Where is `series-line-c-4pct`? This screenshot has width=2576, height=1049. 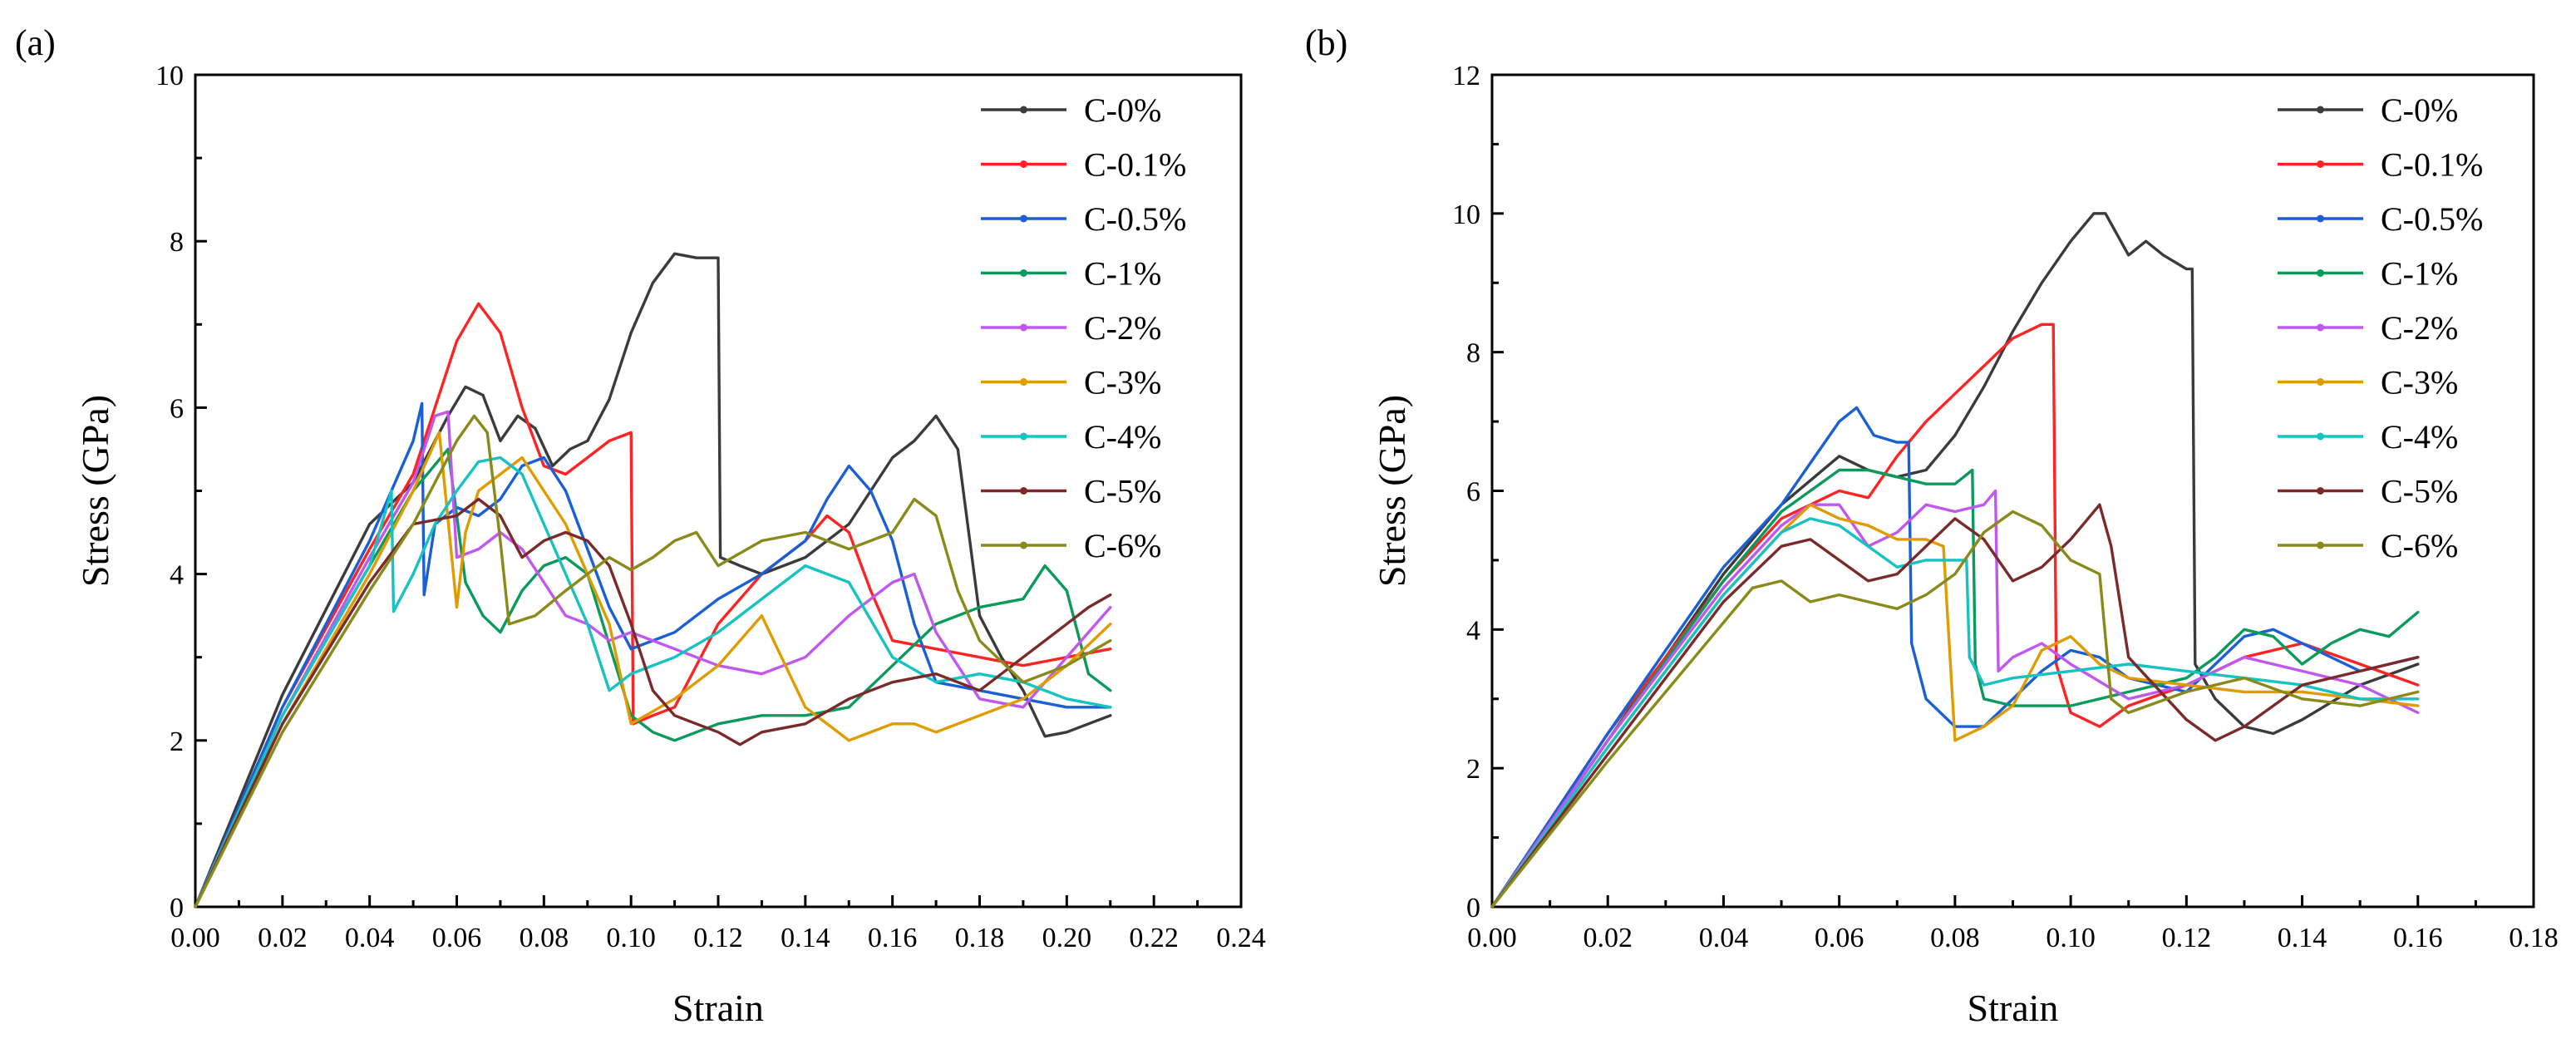
series-line-c-4pct is located at coordinates (1955, 713).